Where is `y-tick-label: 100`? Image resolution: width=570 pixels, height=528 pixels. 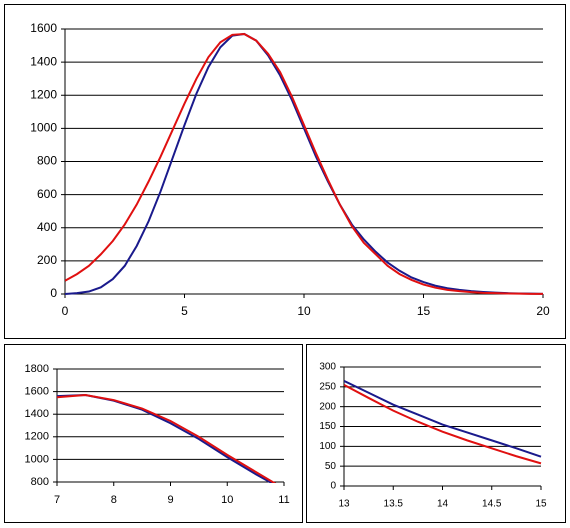
y-tick-label: 100 is located at coordinates (327, 446).